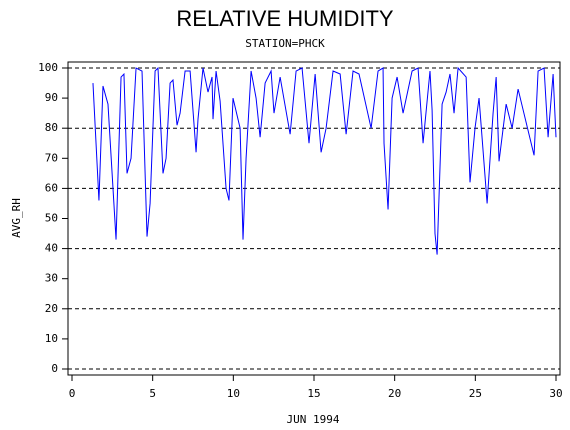 This screenshot has height=430, width=570. Describe the element at coordinates (54, 368) in the screenshot. I see `y-tick-label: 0` at that location.